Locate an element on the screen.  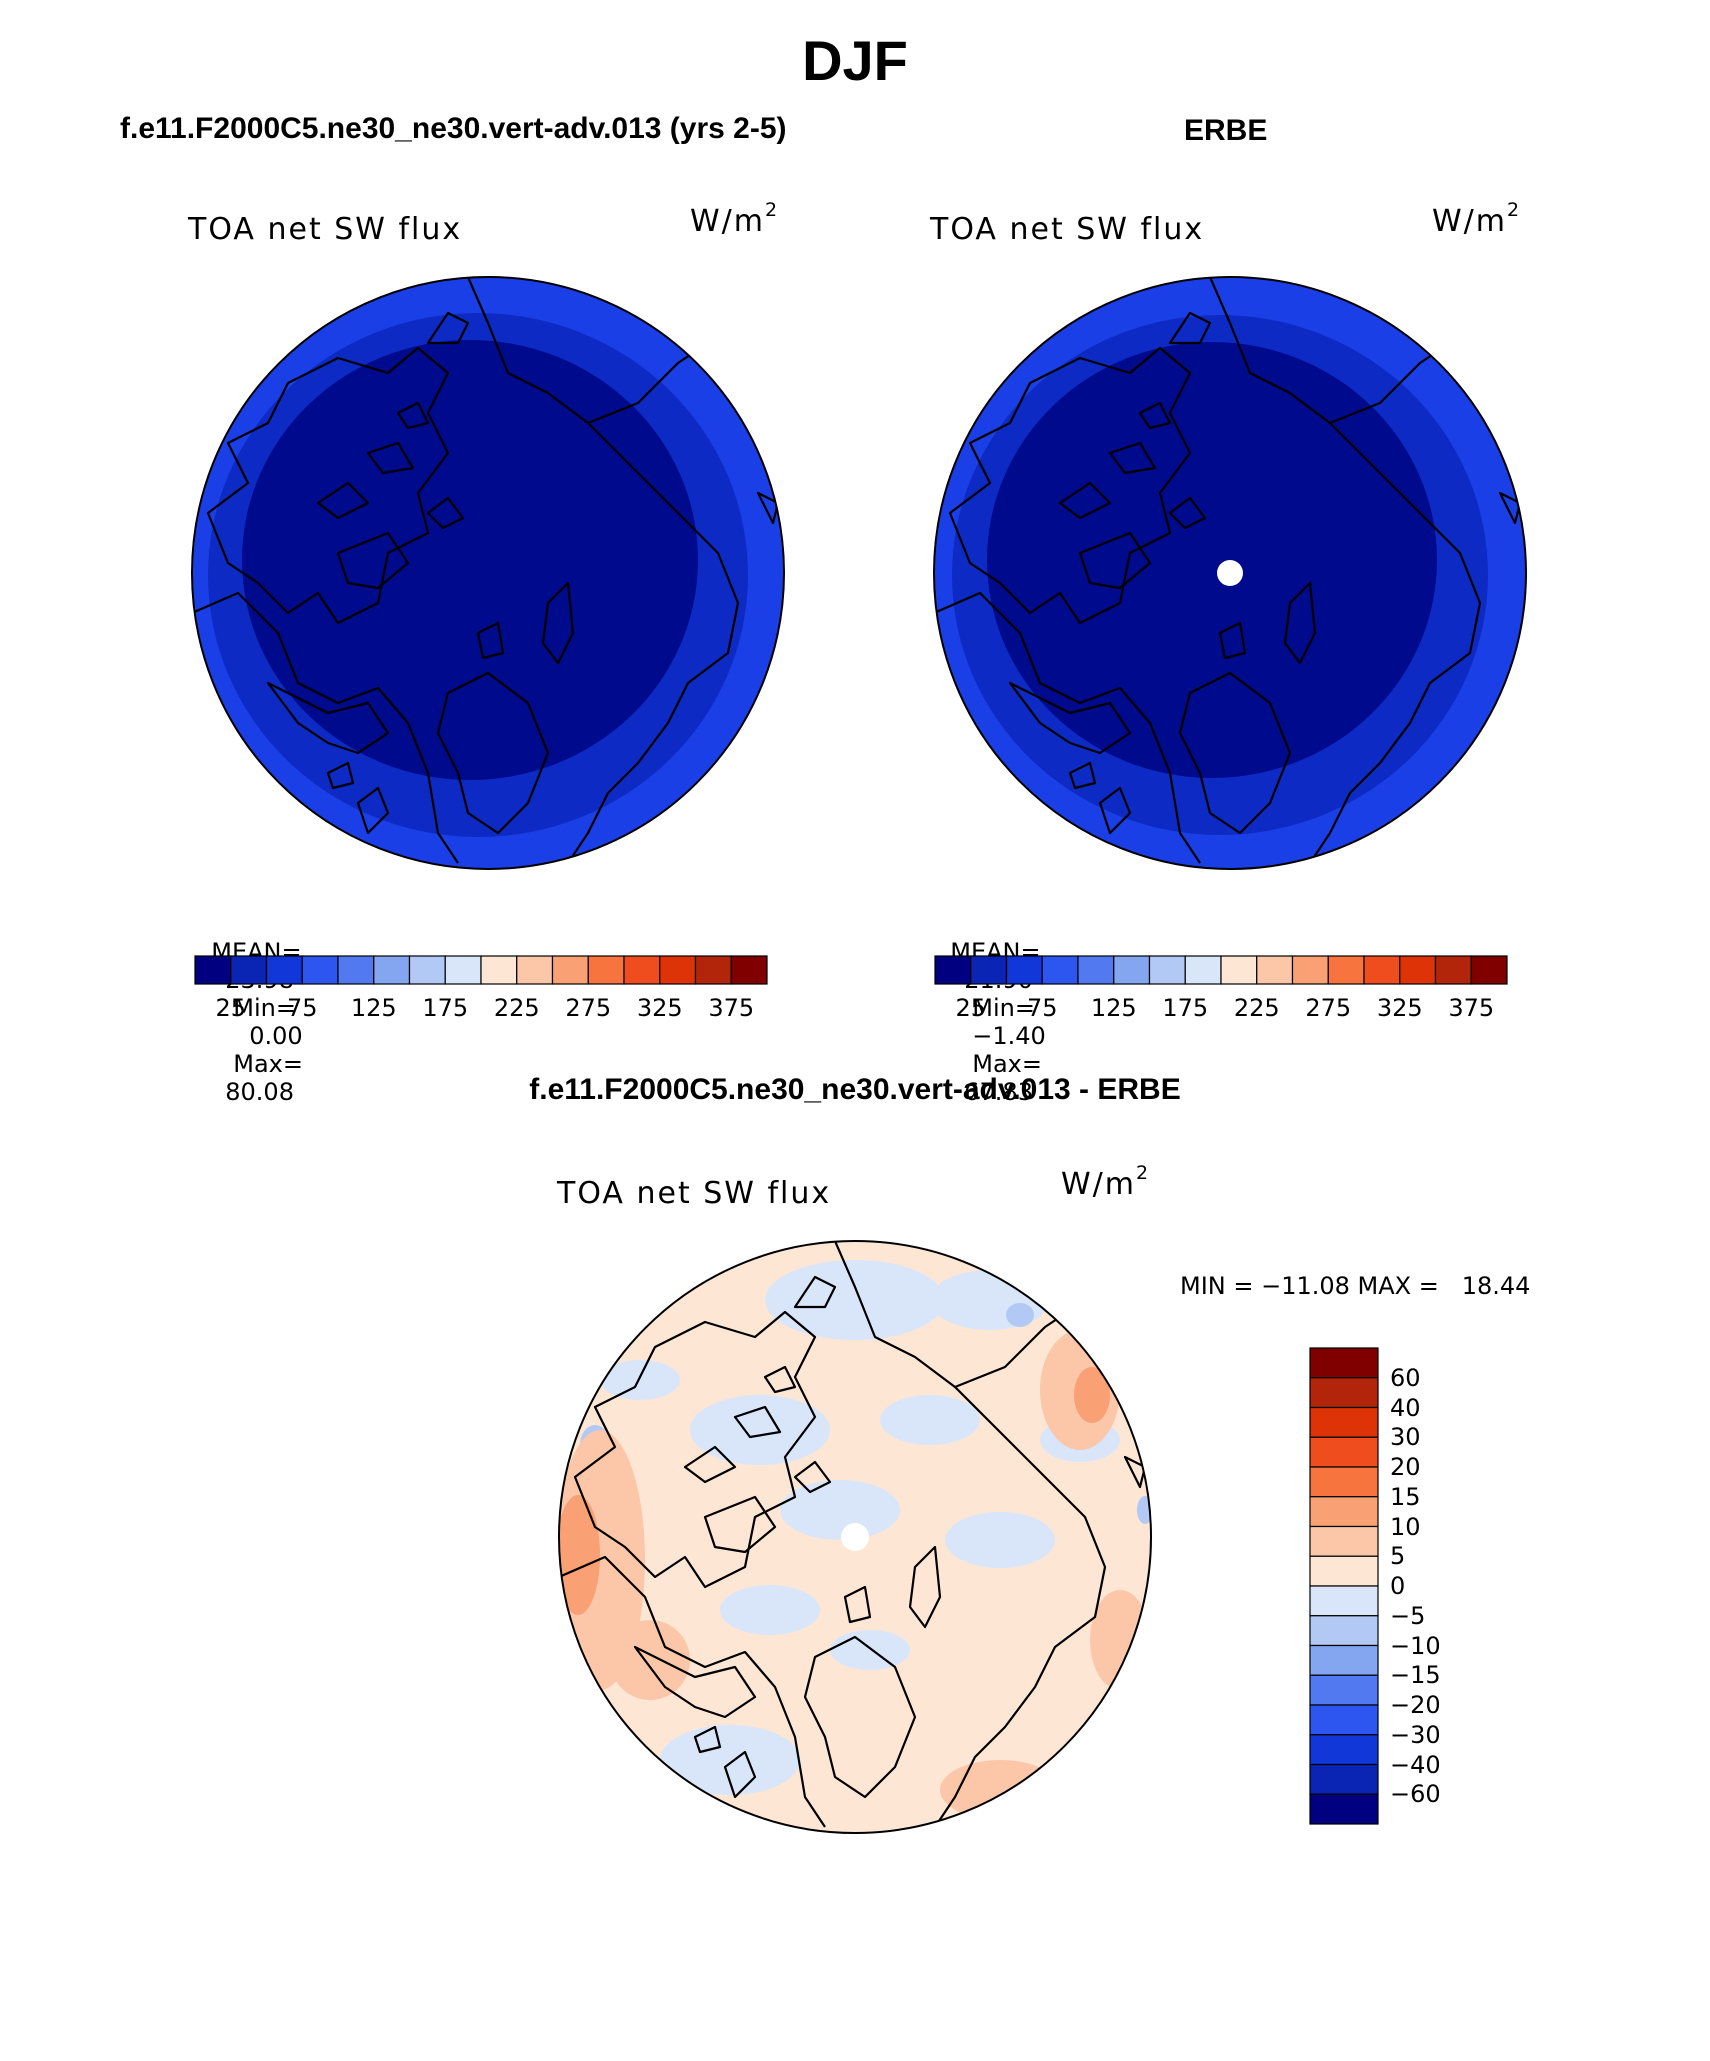
diff-map-border is located at coordinates (855, 1537).